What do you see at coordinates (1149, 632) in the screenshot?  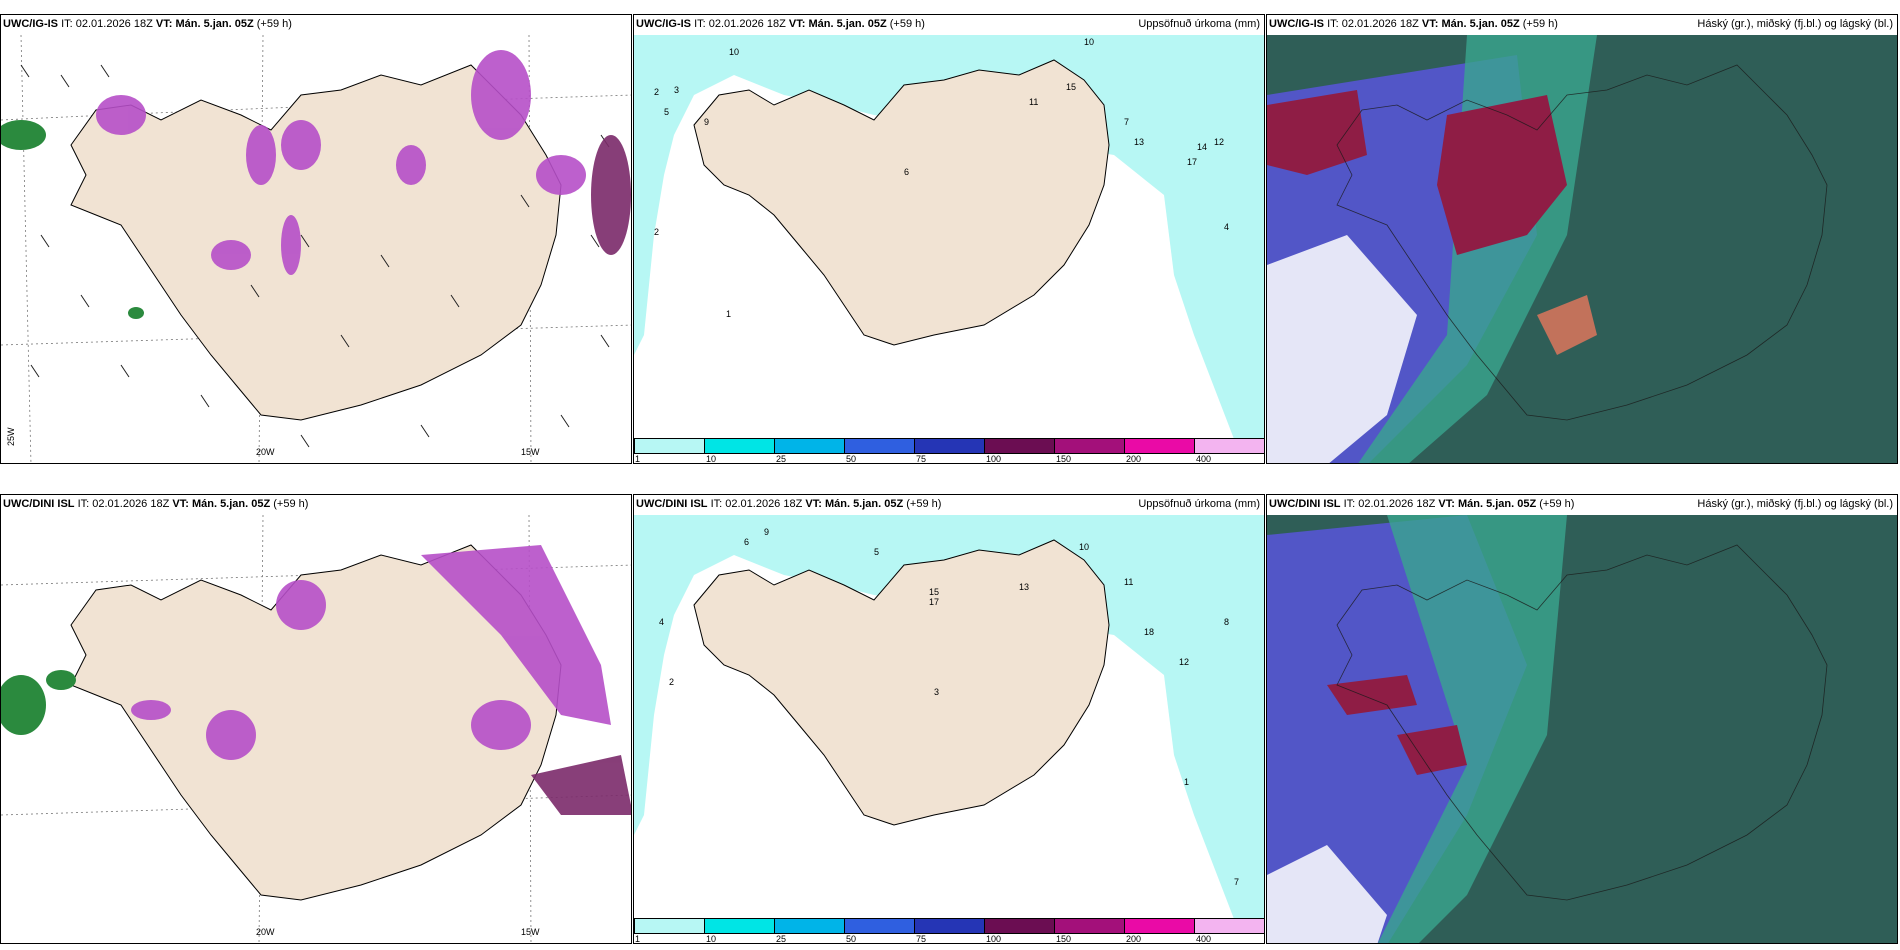 I see `svg-text: 18` at bounding box center [1149, 632].